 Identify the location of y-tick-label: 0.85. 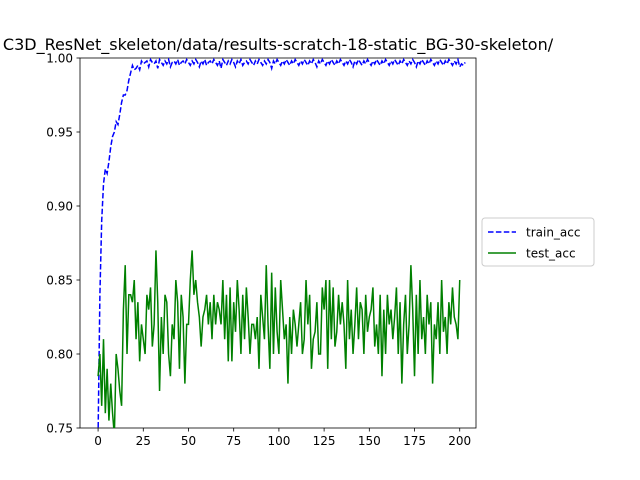
(59, 281).